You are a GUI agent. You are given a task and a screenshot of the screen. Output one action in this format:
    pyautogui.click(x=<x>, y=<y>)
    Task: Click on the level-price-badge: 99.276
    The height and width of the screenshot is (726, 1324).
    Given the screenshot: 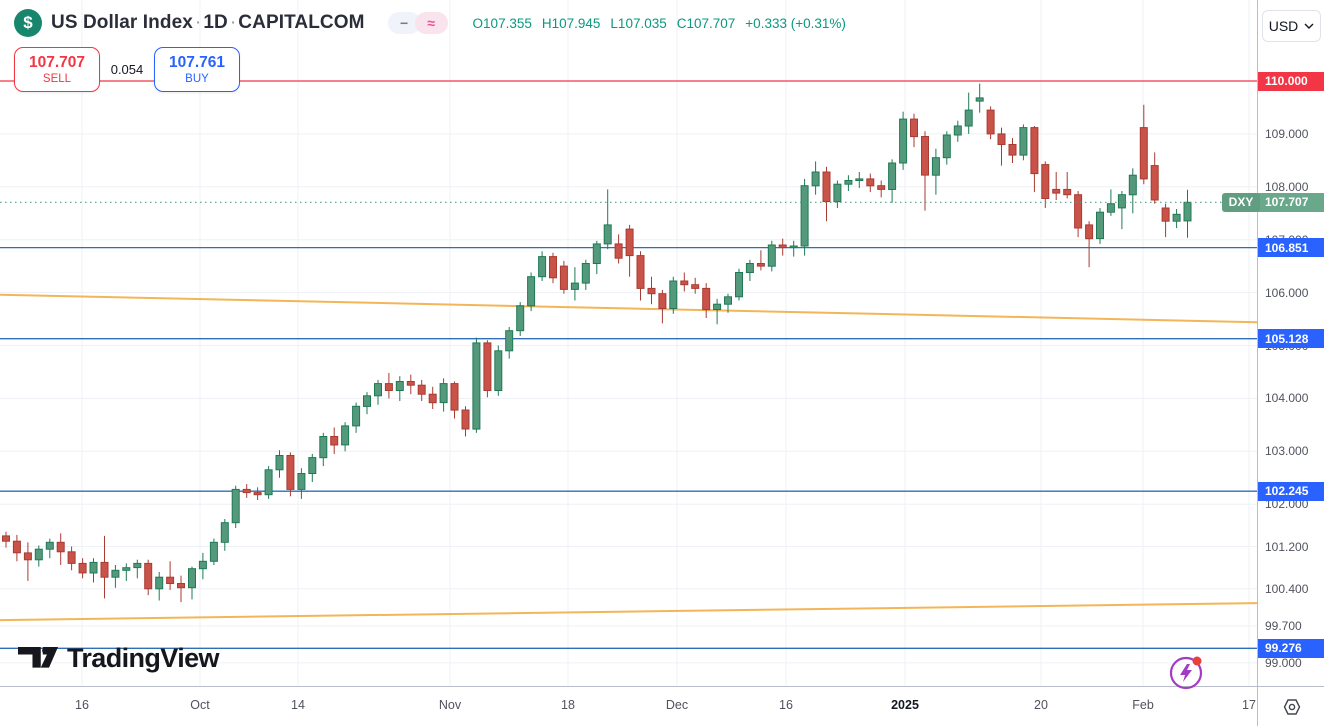 What is the action you would take?
    pyautogui.click(x=1291, y=648)
    